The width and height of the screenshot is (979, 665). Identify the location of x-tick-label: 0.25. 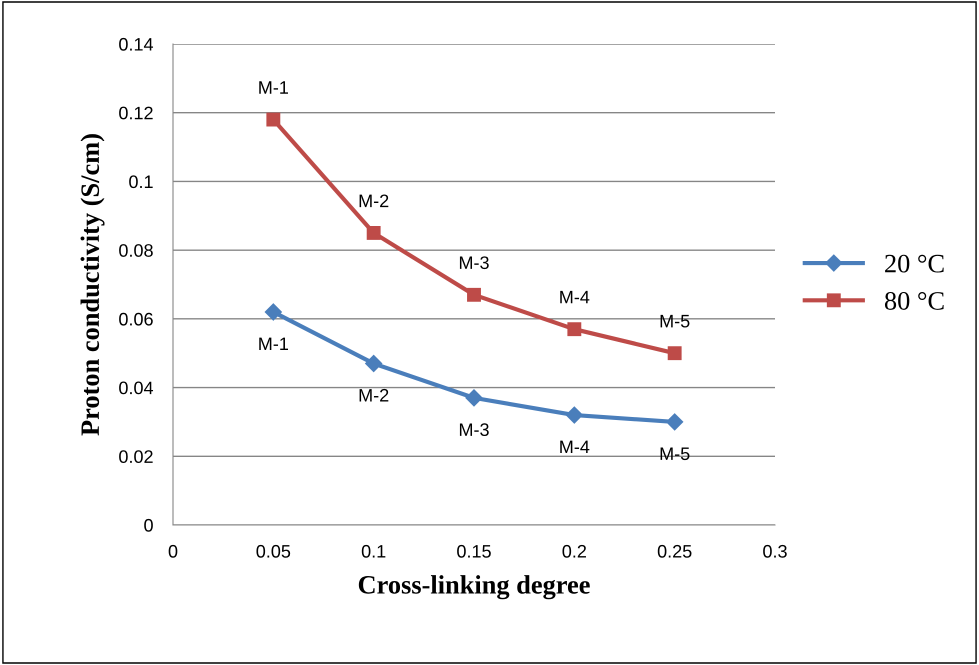
(675, 551).